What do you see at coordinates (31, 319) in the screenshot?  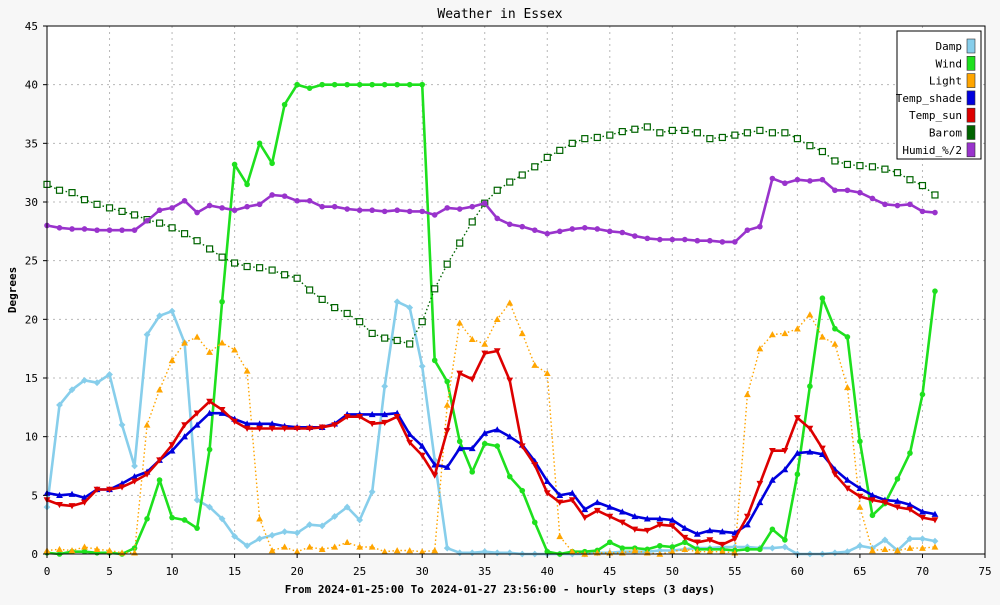 I see `y-tick-label: 20` at bounding box center [31, 319].